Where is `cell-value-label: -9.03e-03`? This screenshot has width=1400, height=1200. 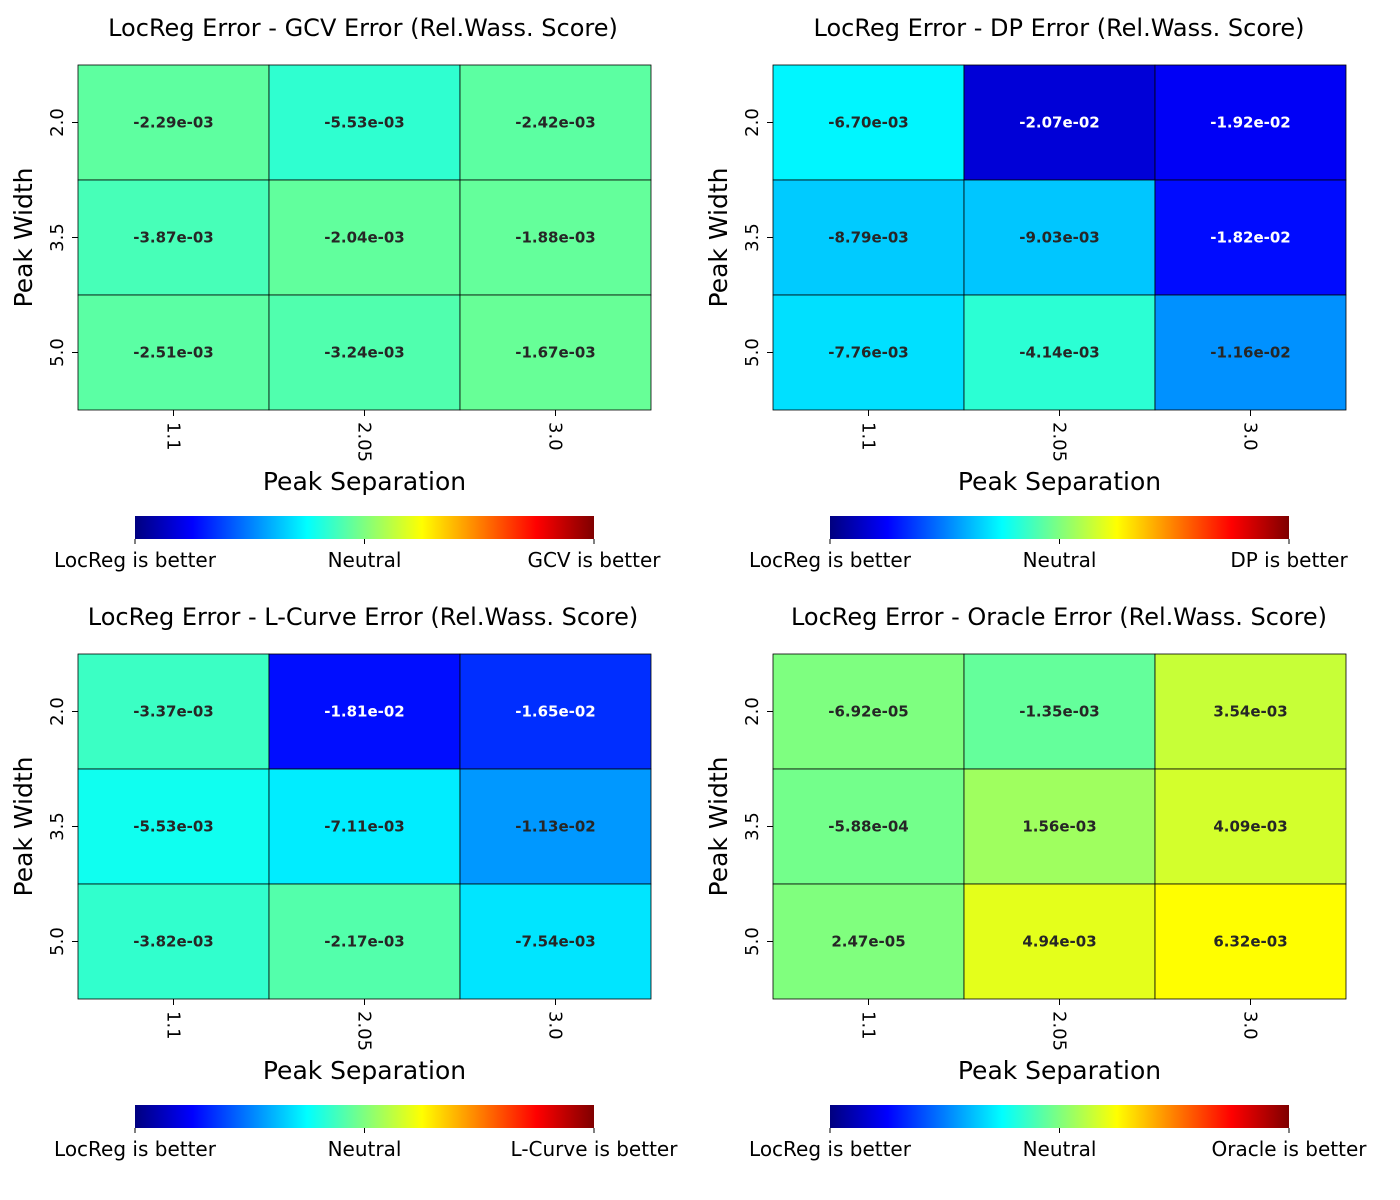
cell-value-label: -9.03e-03 is located at coordinates (1059, 238).